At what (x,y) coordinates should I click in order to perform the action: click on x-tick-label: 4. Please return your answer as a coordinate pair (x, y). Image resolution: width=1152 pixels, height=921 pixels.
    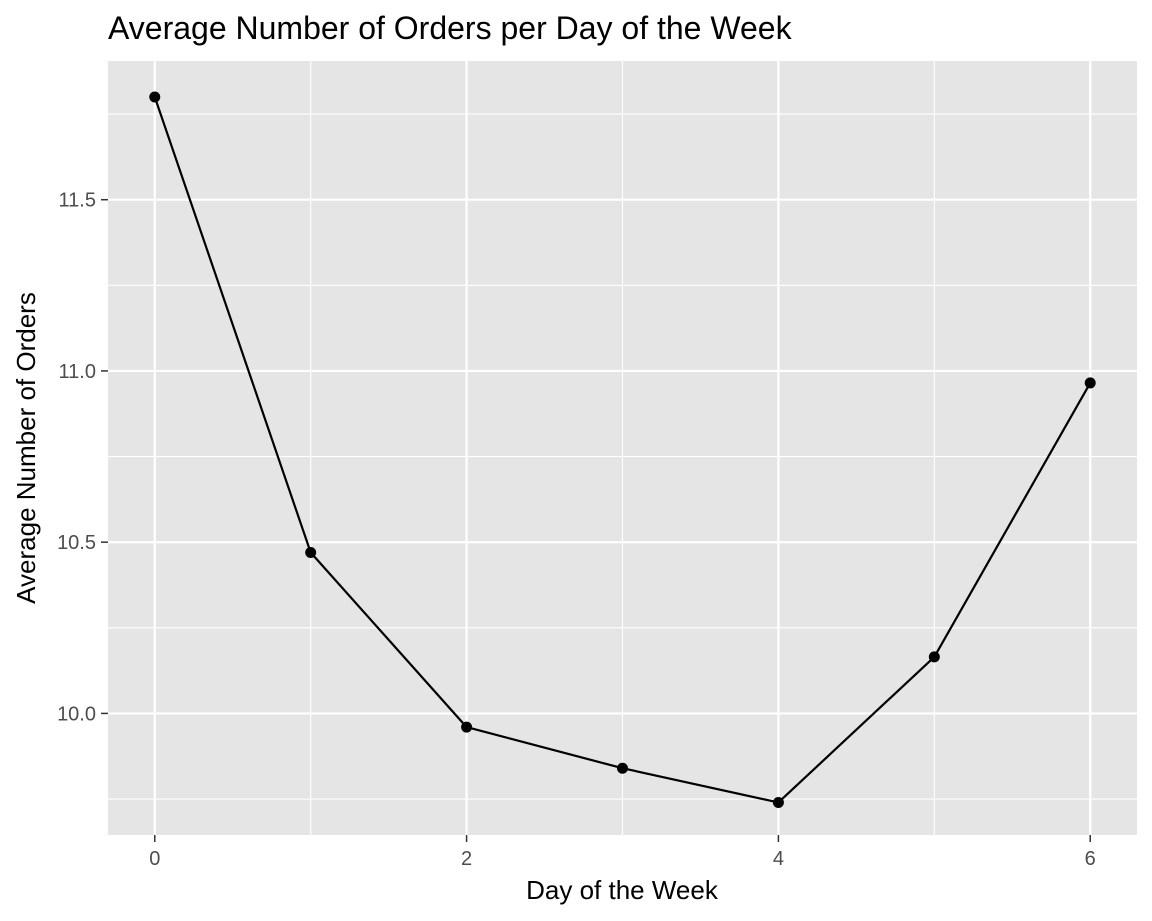
    Looking at the image, I should click on (778, 859).